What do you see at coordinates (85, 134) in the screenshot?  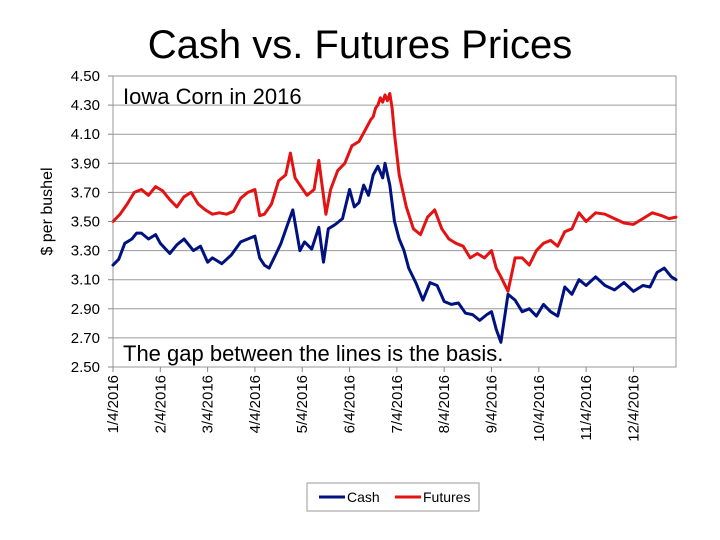 I see `y-tick-label: 4.10` at bounding box center [85, 134].